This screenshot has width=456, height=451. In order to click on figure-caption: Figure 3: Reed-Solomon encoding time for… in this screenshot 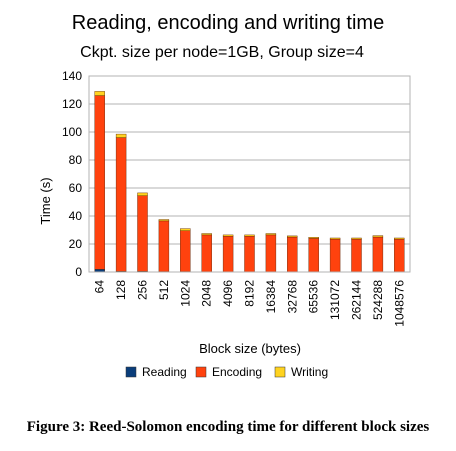, I will do `click(228, 427)`.